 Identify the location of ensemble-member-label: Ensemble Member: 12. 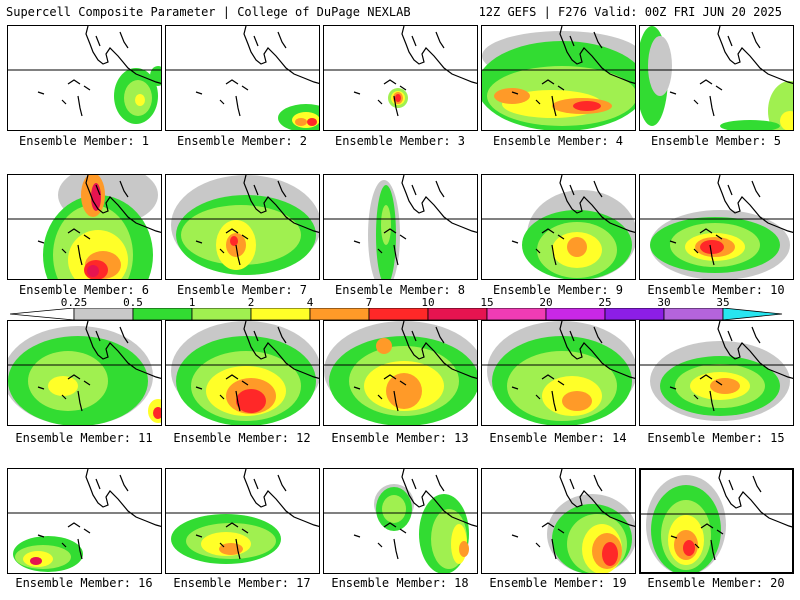
(242, 438).